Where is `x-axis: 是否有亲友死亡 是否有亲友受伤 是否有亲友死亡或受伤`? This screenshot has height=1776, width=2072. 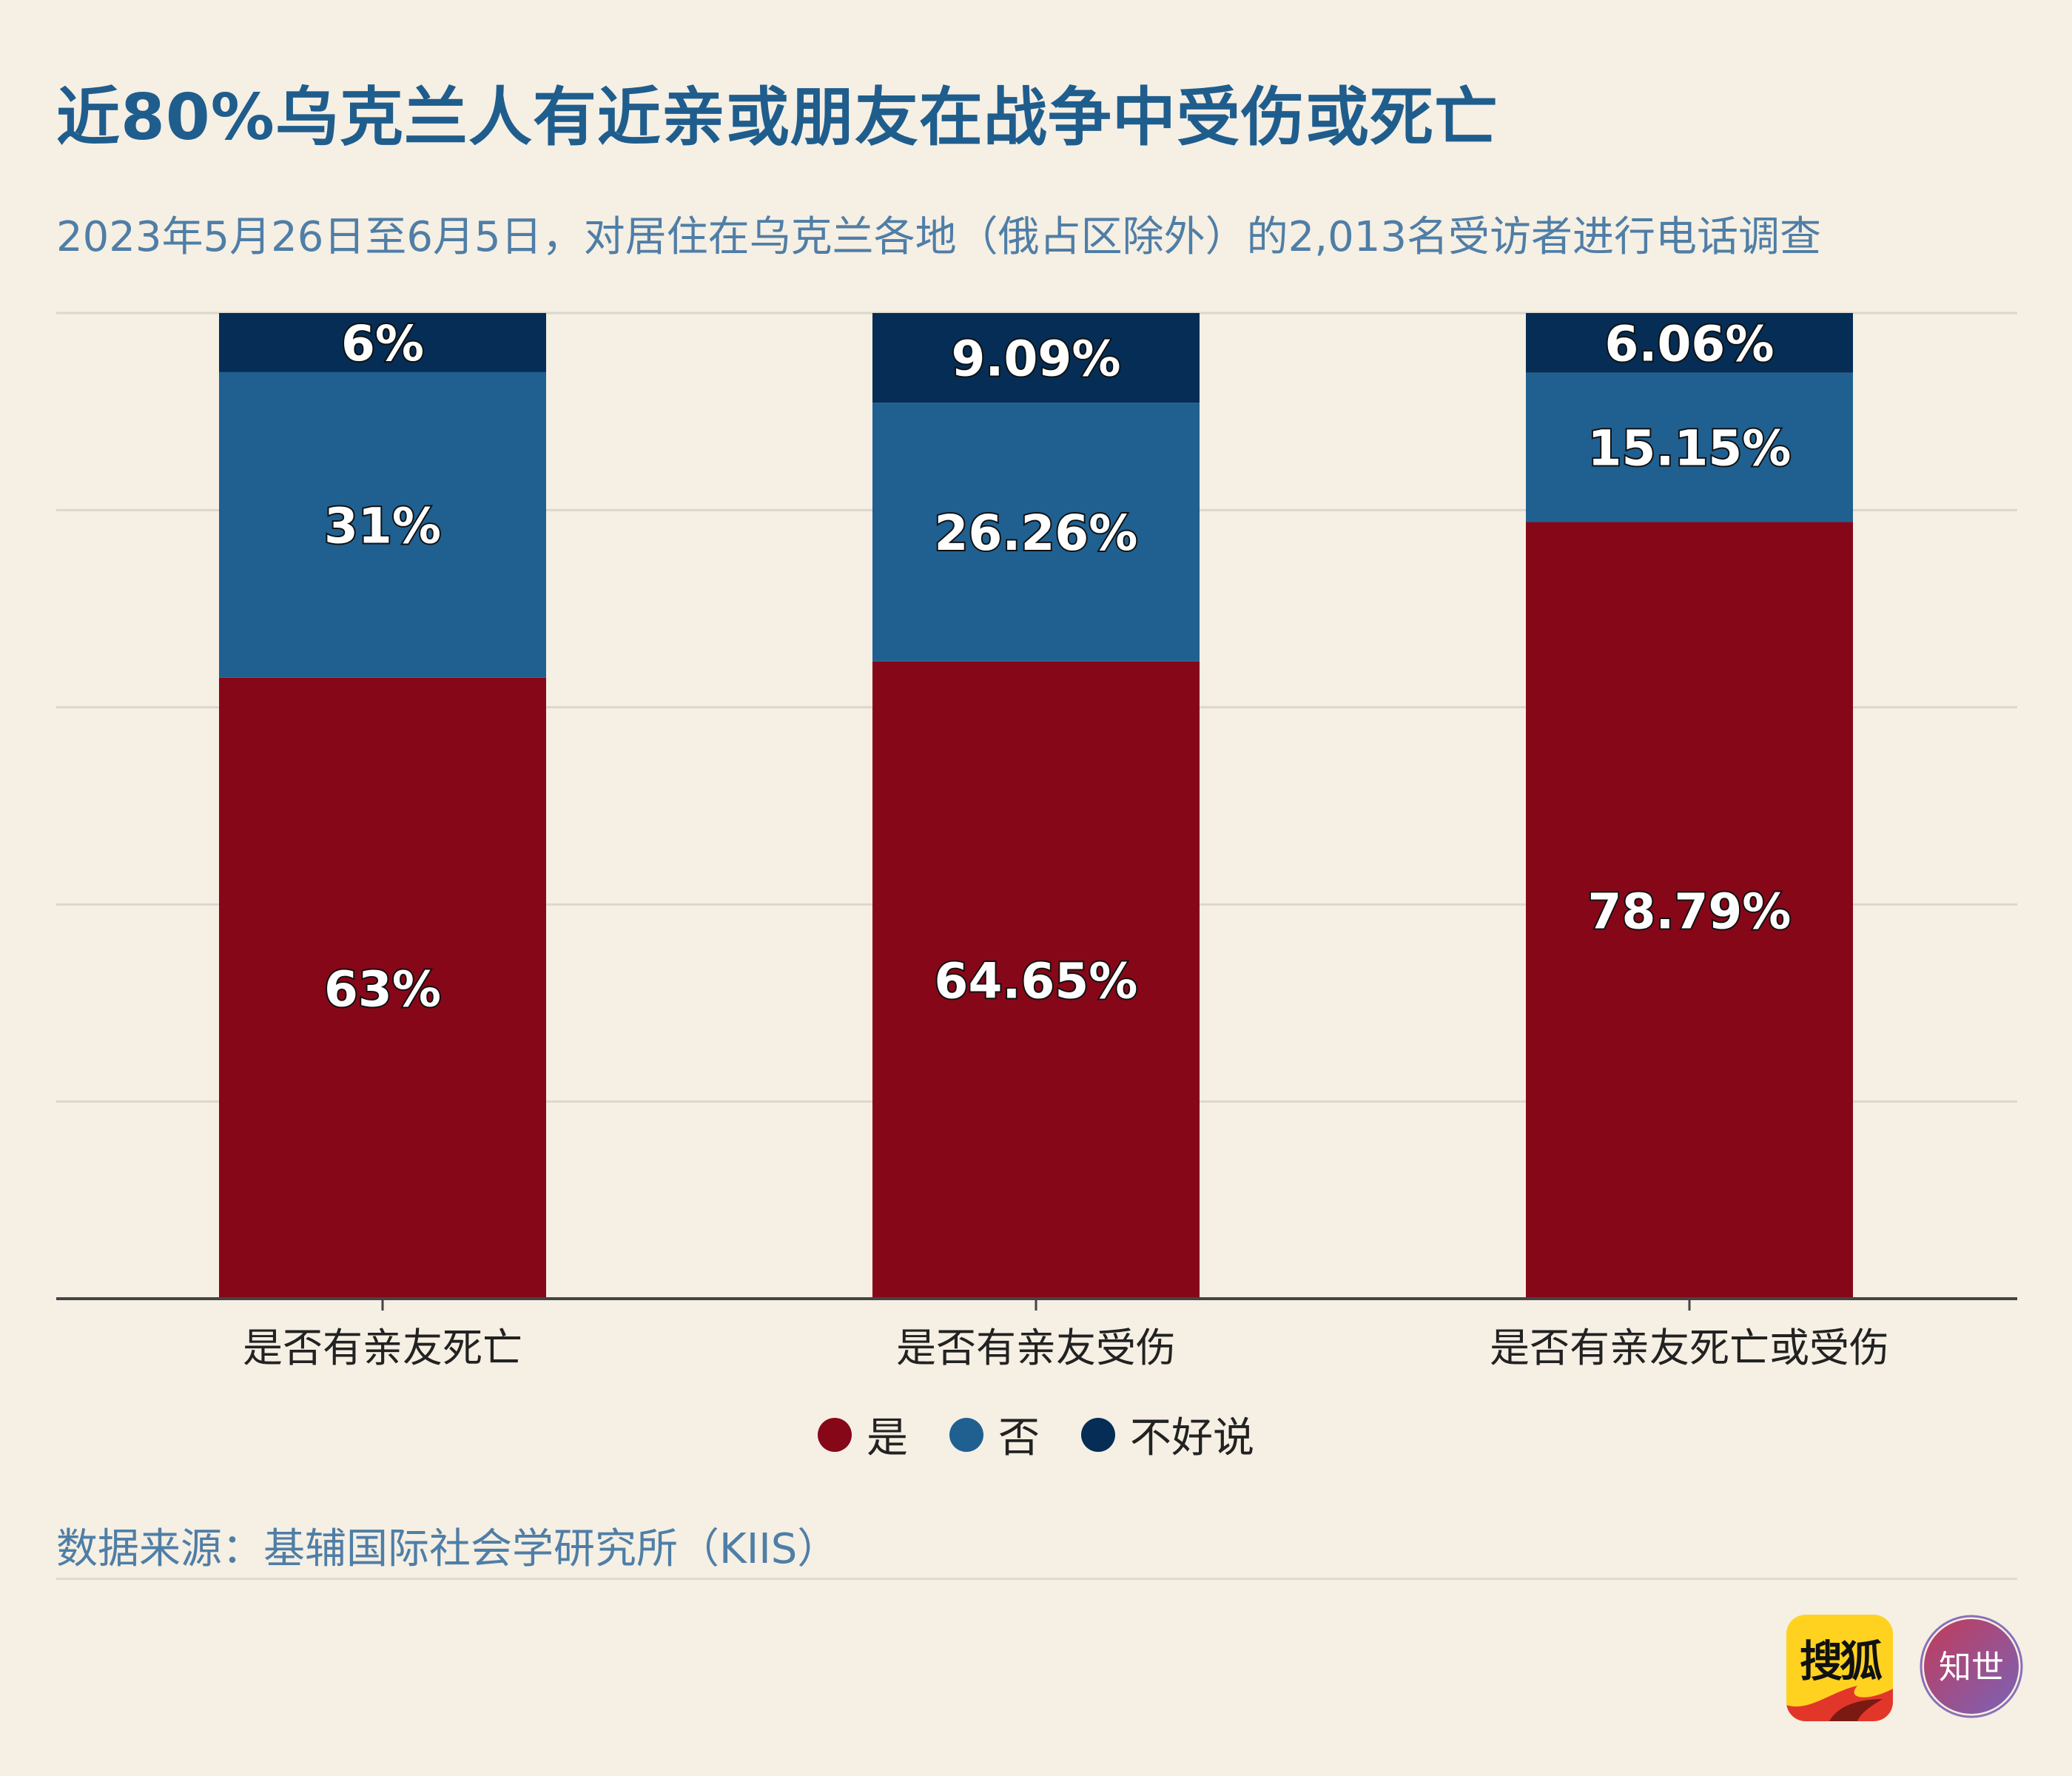 x-axis: 是否有亲友死亡 是否有亲友受伤 是否有亲友死亡或受伤 is located at coordinates (1036, 1334).